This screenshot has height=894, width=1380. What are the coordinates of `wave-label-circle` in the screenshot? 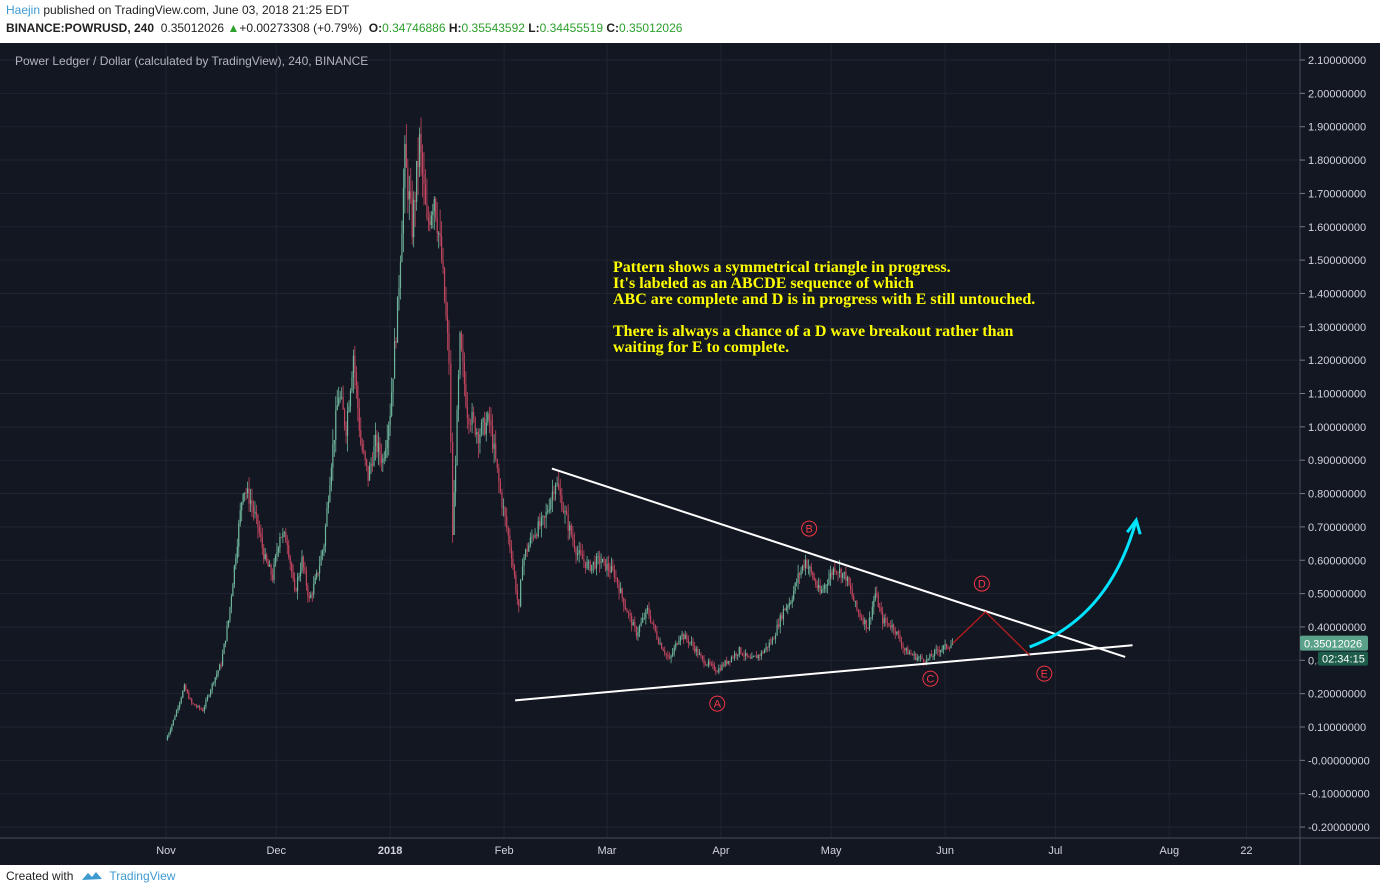 It's located at (809, 528).